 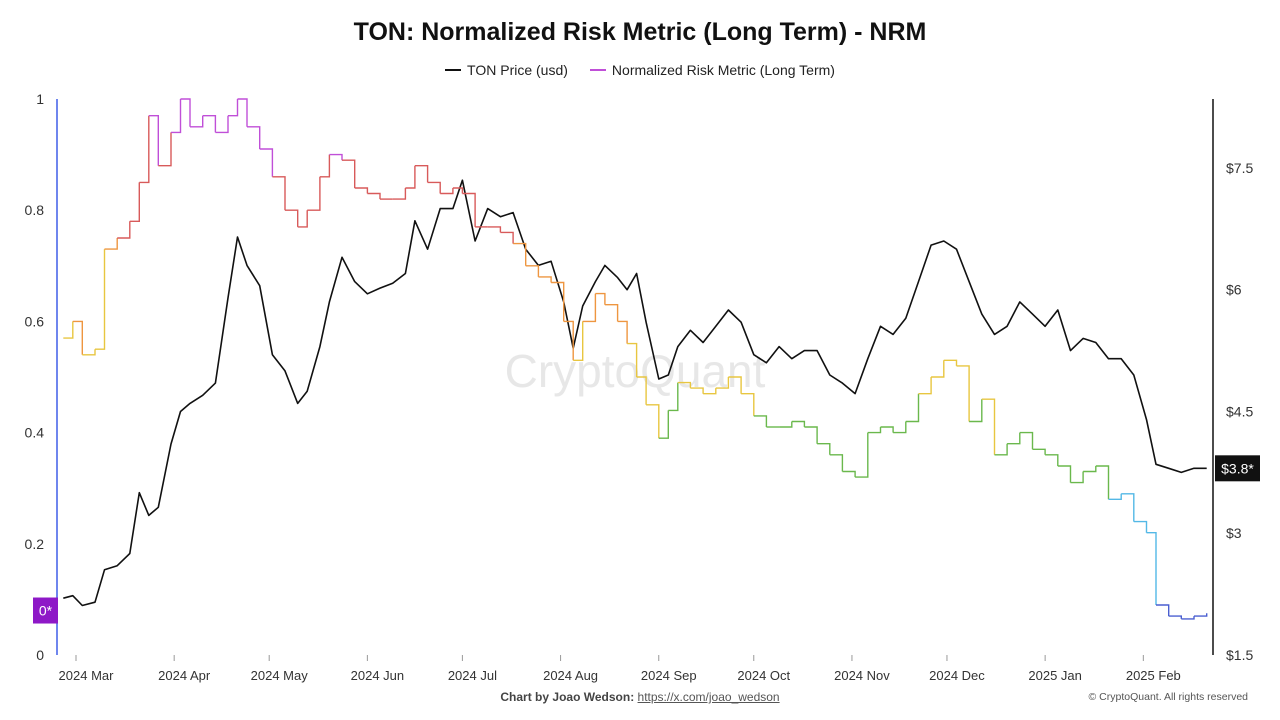 I want to click on legend-swatch-risk, so click(x=597, y=70).